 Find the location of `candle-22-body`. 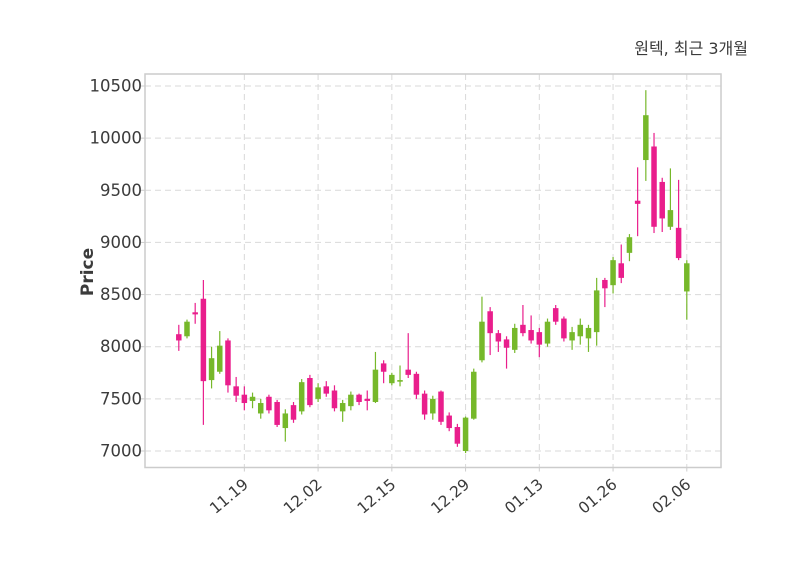

candle-22-body is located at coordinates (359, 398).